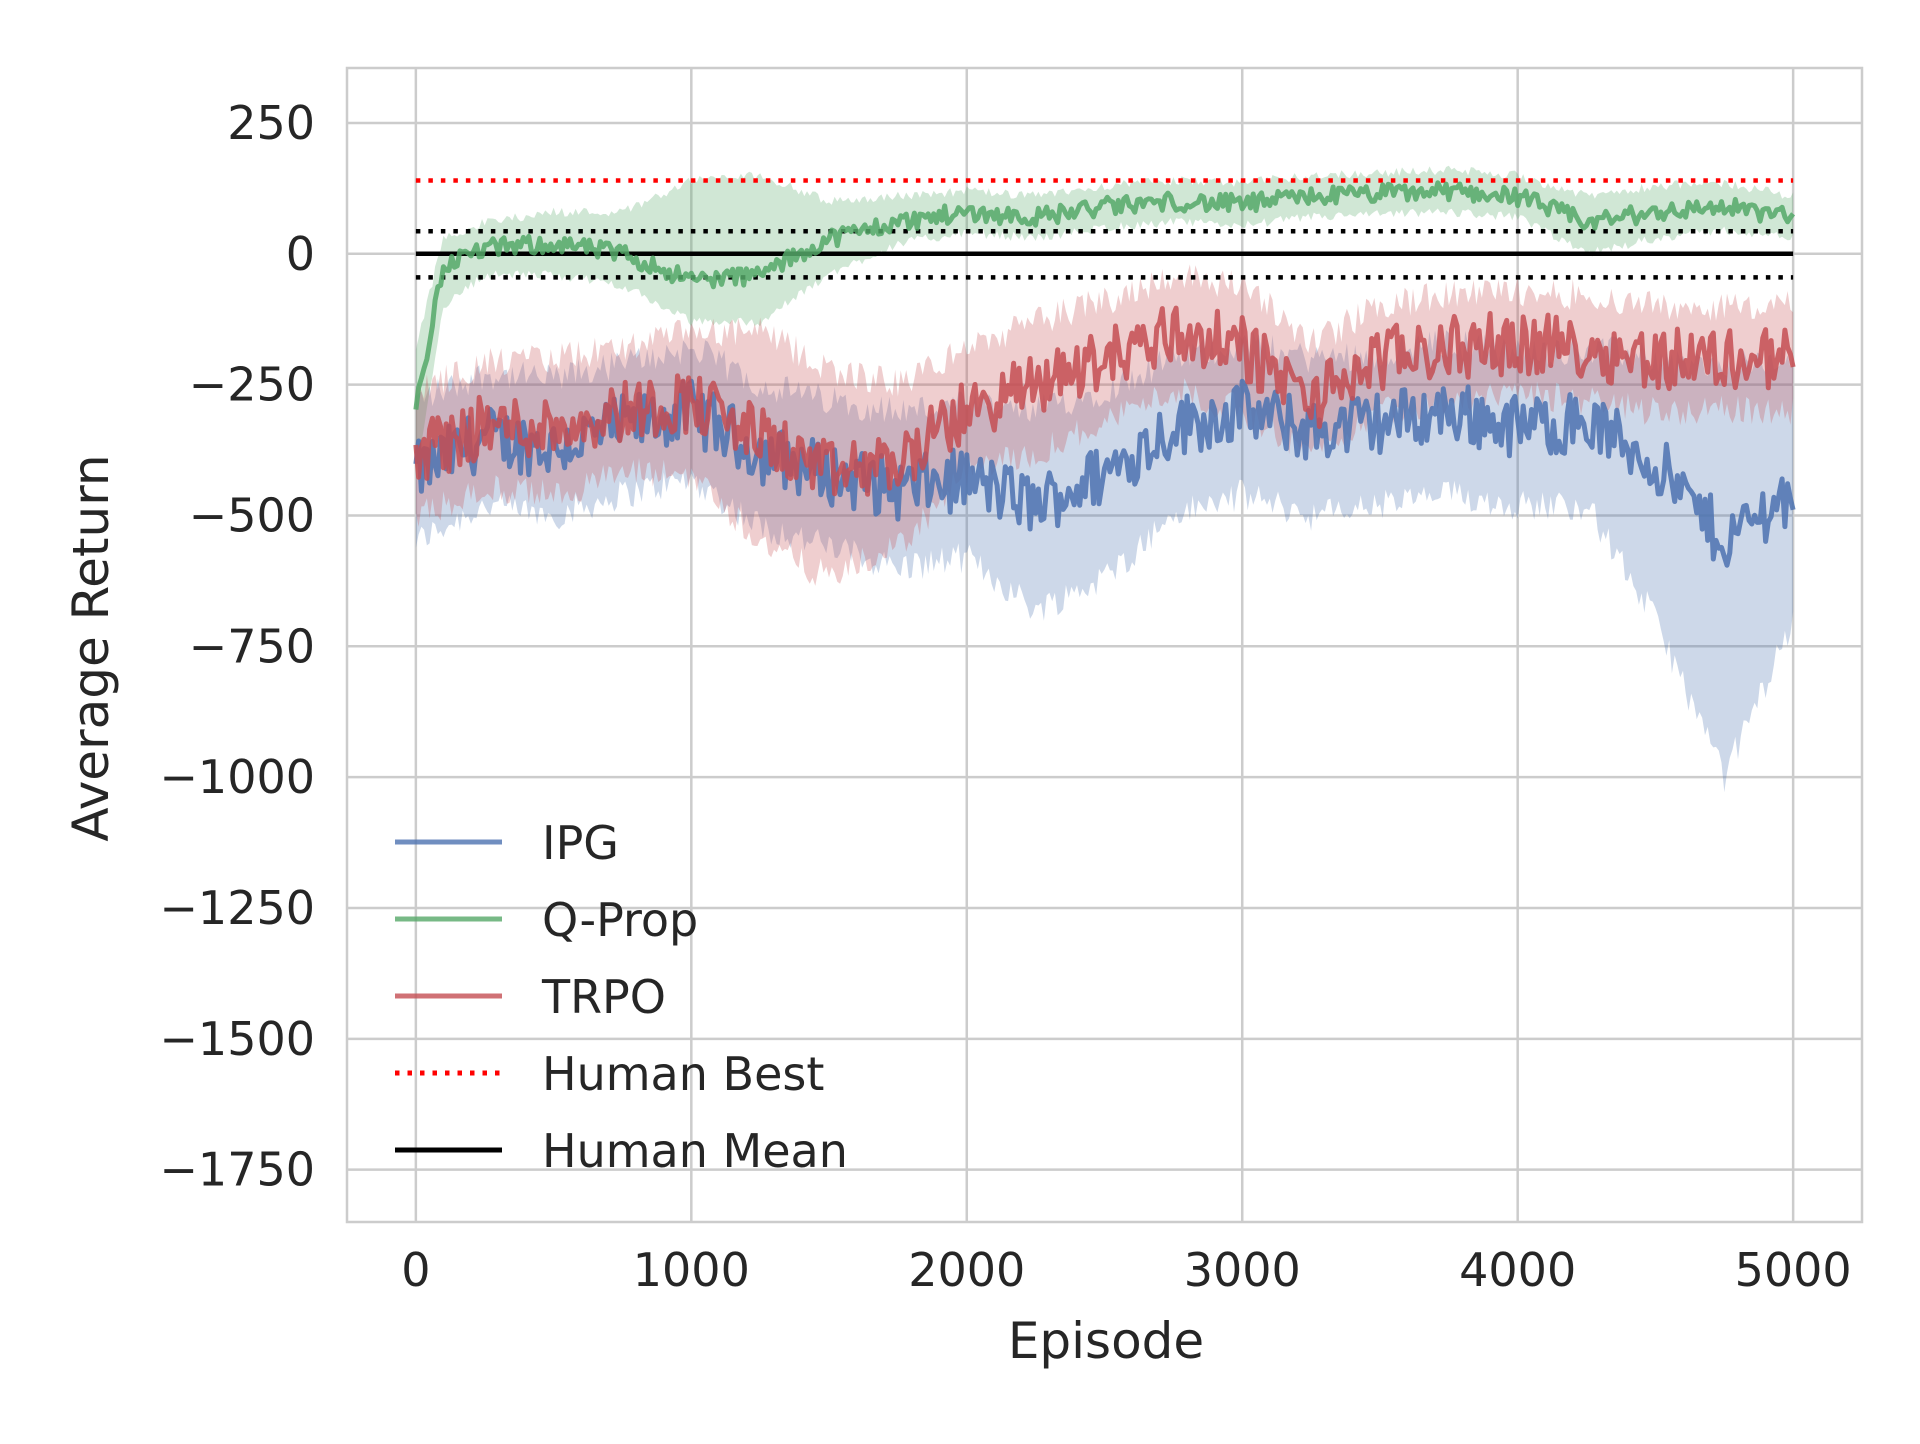 The width and height of the screenshot is (1920, 1444). What do you see at coordinates (1104, 401) in the screenshot?
I see `line-trpo` at bounding box center [1104, 401].